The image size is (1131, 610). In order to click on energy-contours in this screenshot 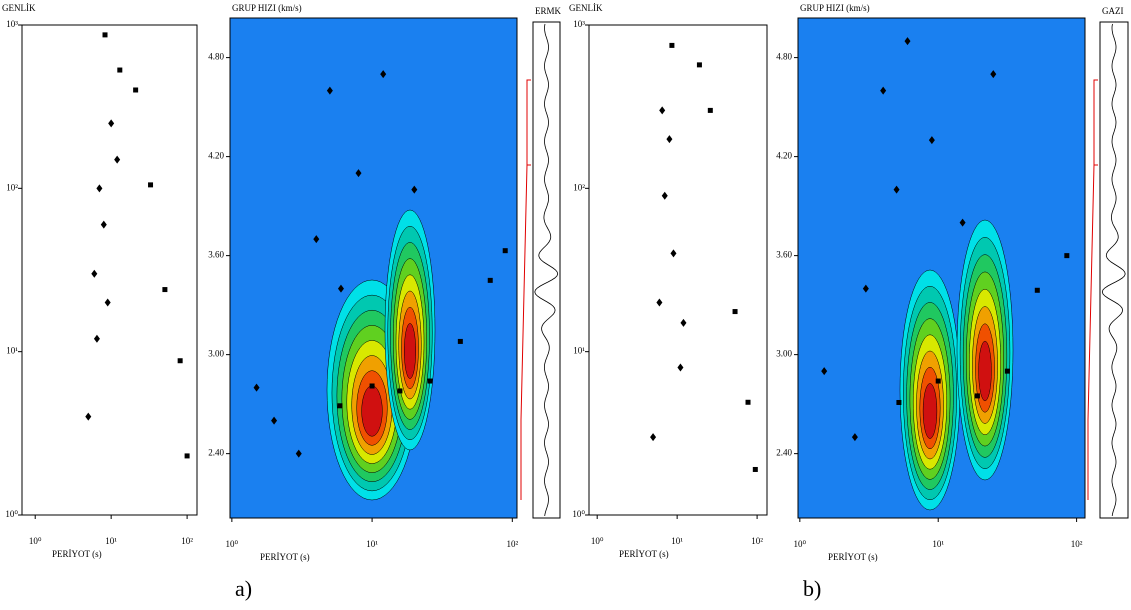, I will do `click(381, 355)`.